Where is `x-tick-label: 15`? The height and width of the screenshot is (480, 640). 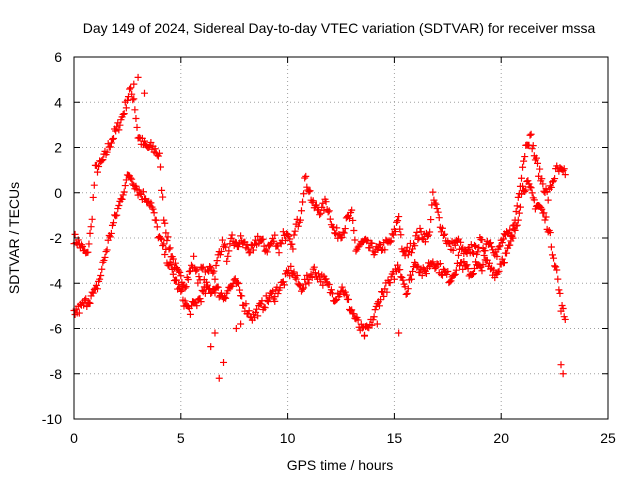 x-tick-label: 15 is located at coordinates (395, 438).